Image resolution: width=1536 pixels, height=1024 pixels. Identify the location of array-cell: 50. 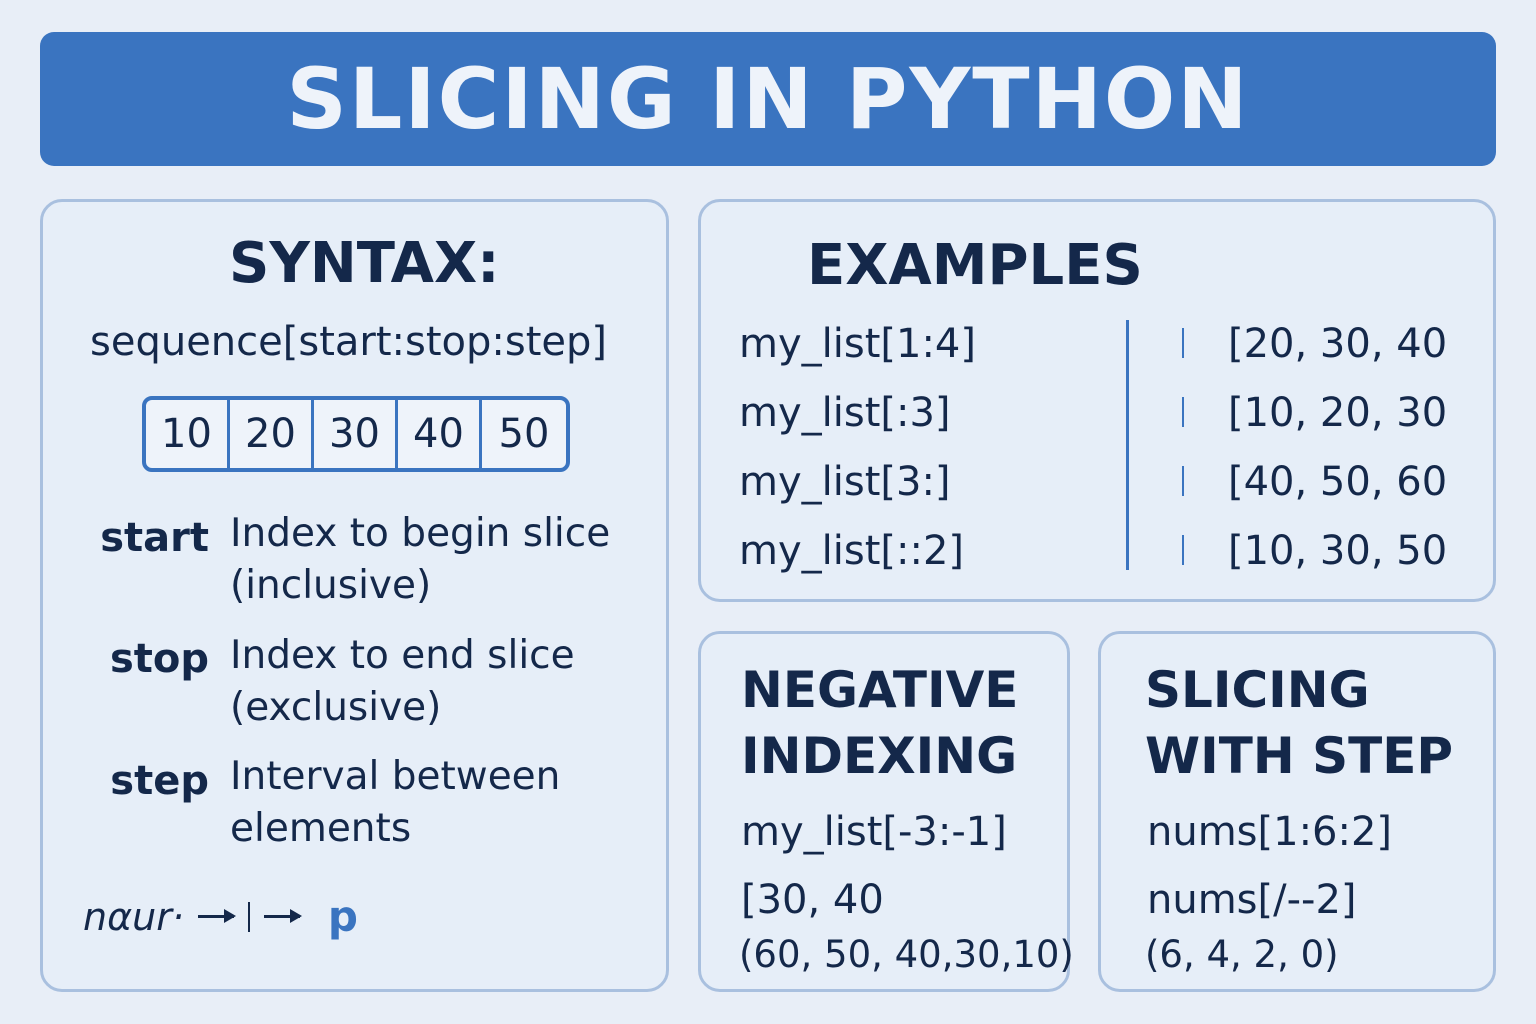
(524, 434).